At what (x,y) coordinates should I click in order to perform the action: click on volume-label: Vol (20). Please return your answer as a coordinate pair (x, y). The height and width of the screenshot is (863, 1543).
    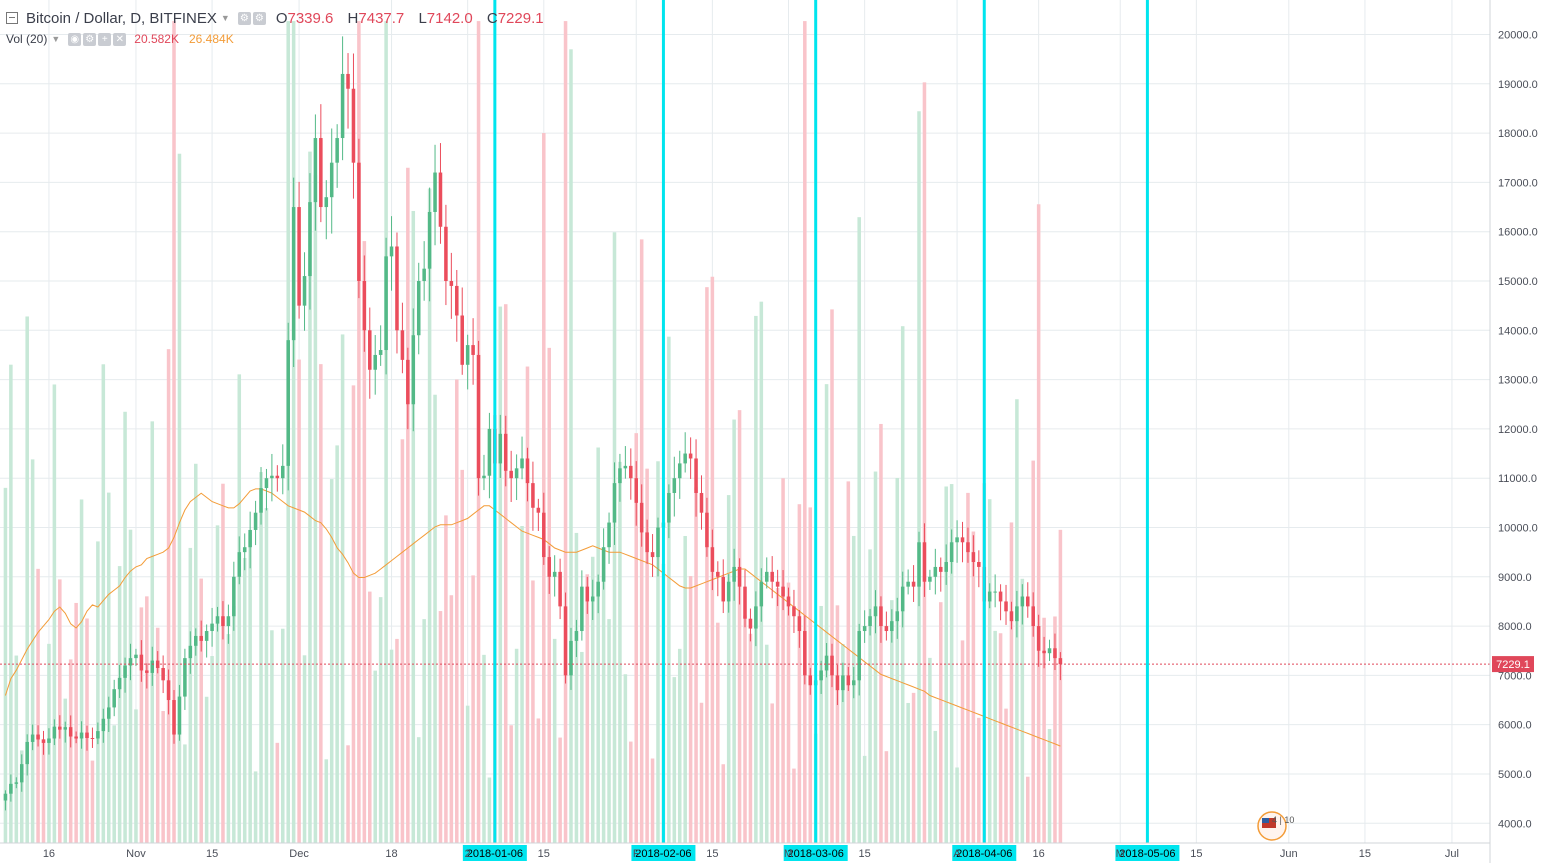
    Looking at the image, I should click on (27, 39).